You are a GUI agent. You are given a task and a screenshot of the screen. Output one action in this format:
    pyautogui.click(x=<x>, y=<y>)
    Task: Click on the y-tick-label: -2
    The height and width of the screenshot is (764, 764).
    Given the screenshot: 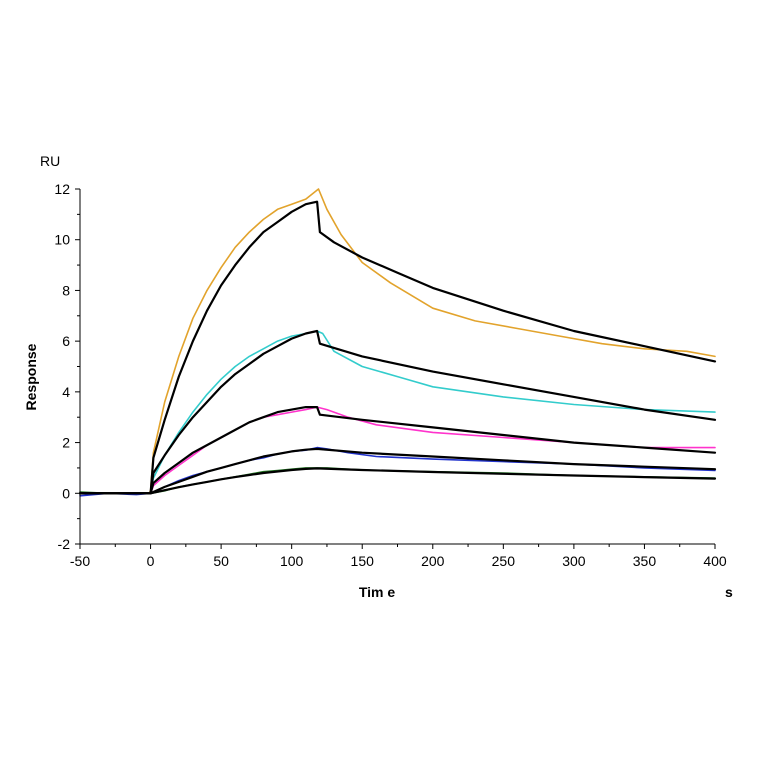 What is the action you would take?
    pyautogui.click(x=64, y=544)
    